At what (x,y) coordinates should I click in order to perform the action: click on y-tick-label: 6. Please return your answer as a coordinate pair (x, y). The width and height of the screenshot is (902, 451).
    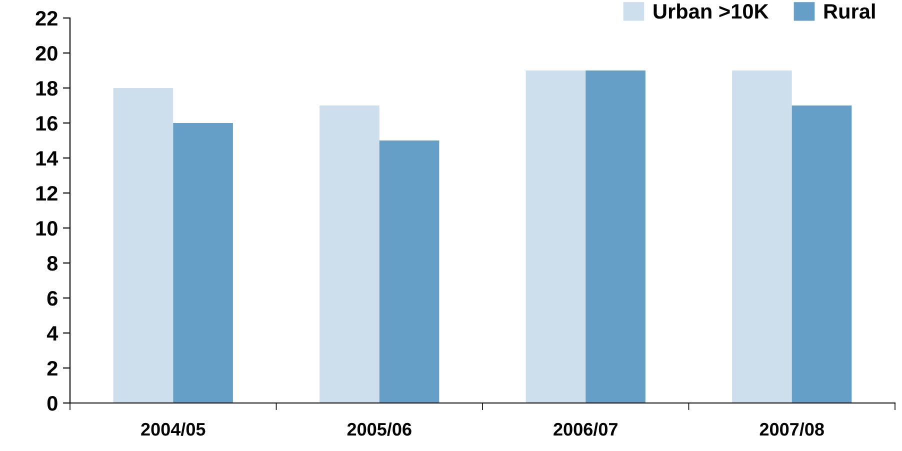
    Looking at the image, I should click on (52, 298).